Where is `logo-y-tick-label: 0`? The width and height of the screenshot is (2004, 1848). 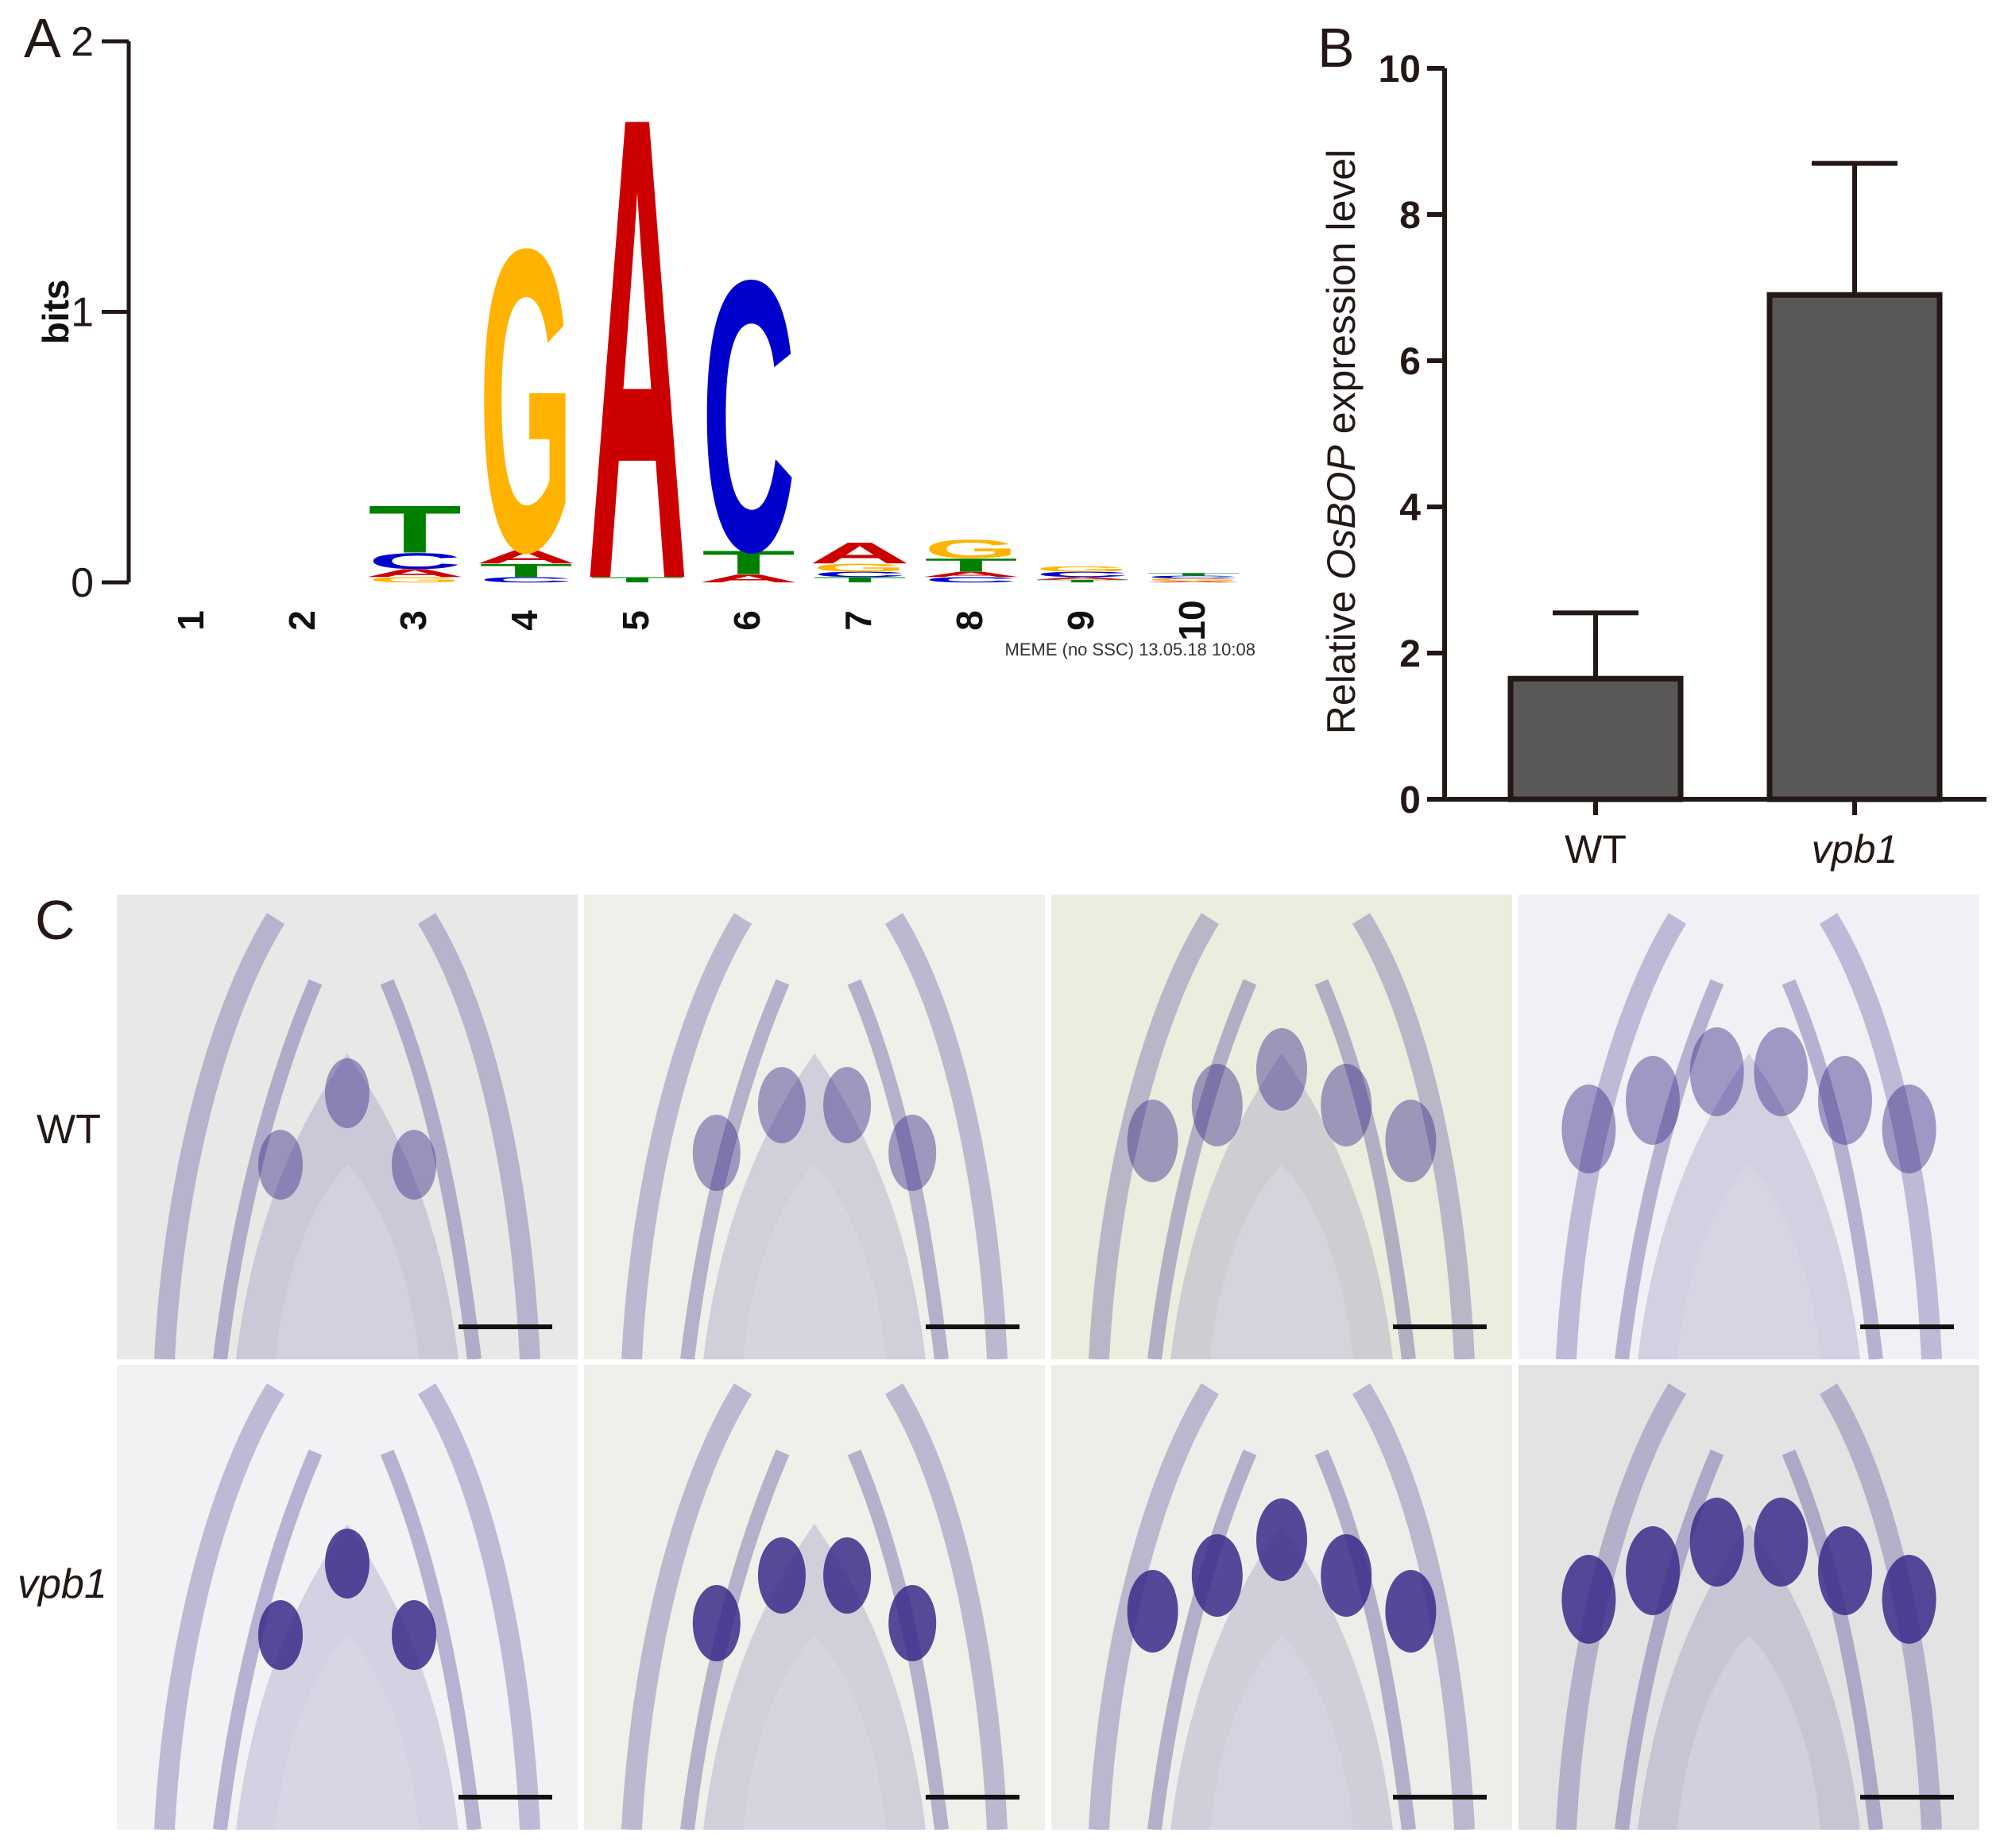
logo-y-tick-label: 0 is located at coordinates (82, 583).